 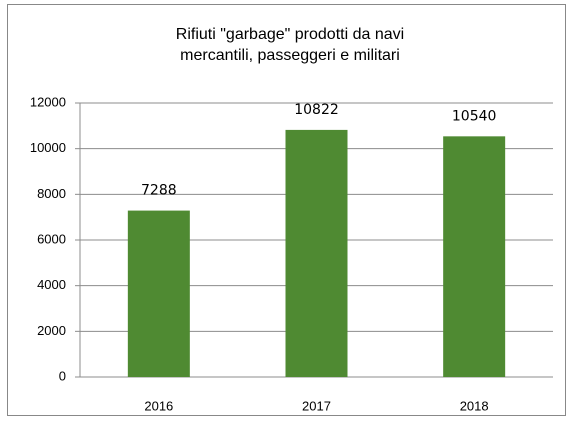 What do you see at coordinates (48, 101) in the screenshot?
I see `y-tick-label: 12000` at bounding box center [48, 101].